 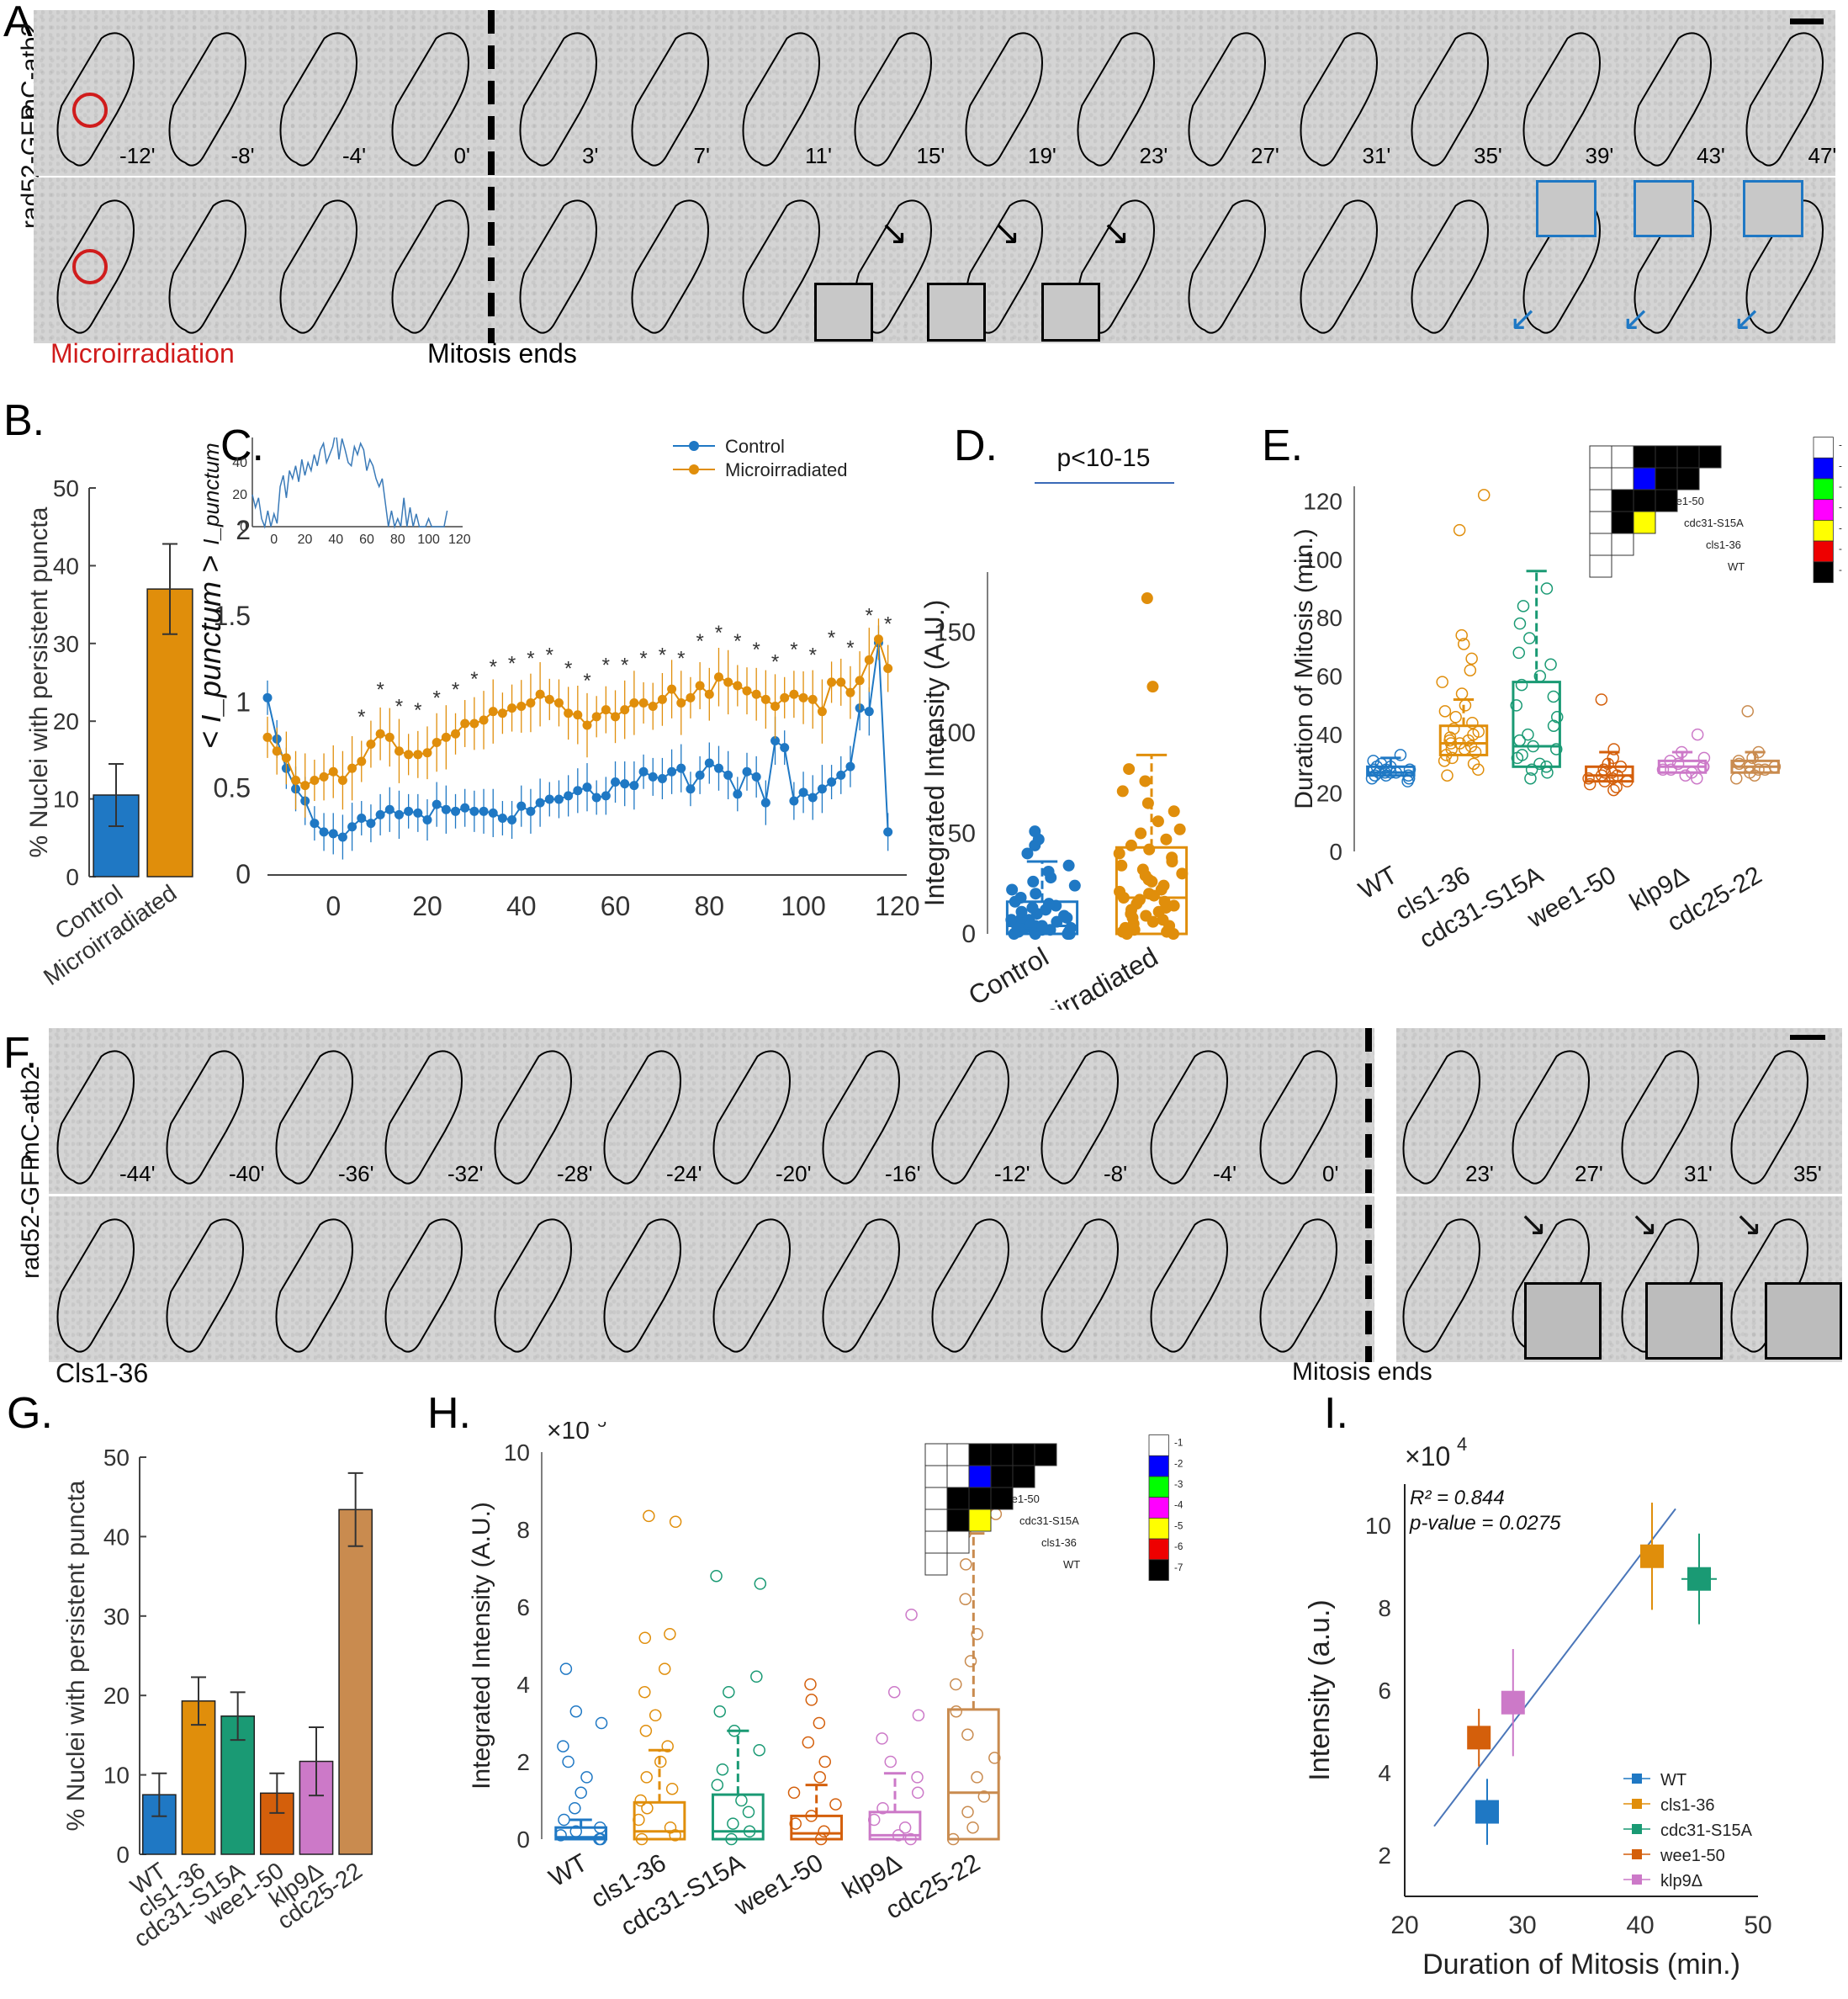 What do you see at coordinates (239, 438) in the screenshot?
I see `inset-y-tick-label: 60` at bounding box center [239, 438].